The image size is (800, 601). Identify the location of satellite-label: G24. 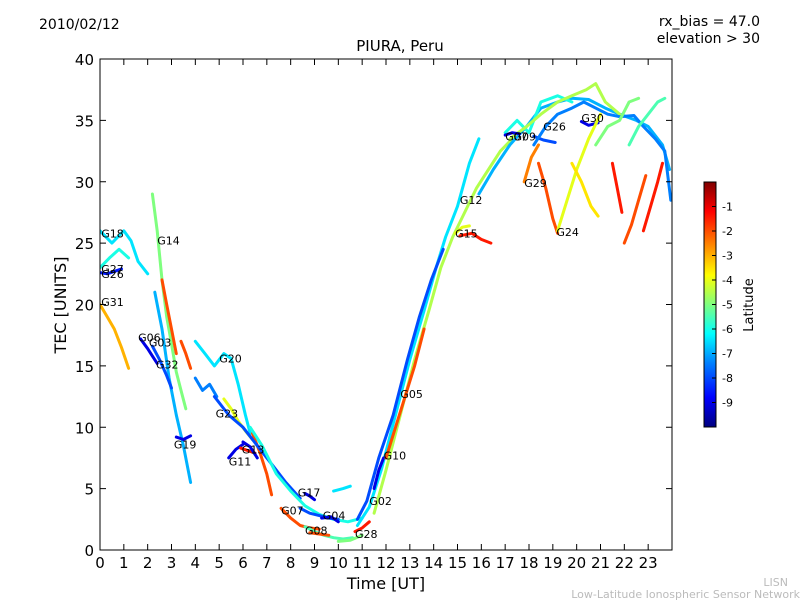
(567, 232).